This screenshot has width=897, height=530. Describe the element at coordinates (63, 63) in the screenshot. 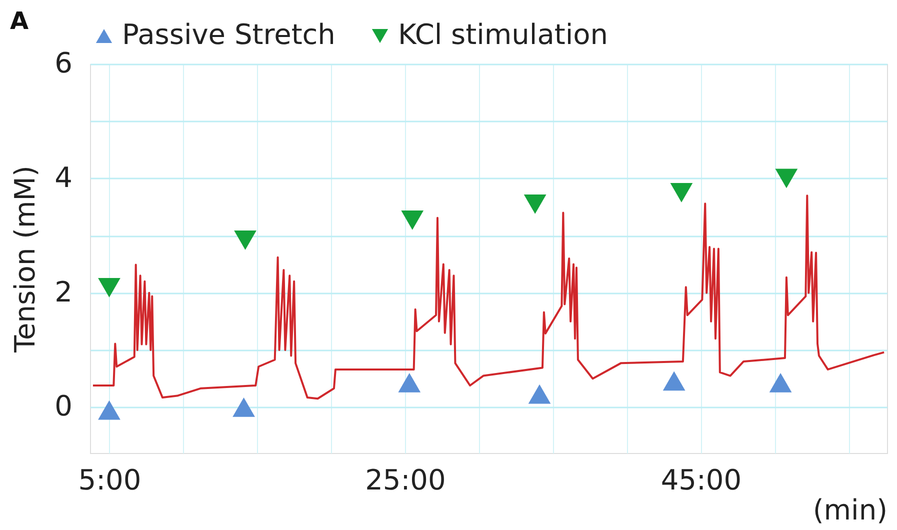

I see `y-tick-label: 6` at that location.